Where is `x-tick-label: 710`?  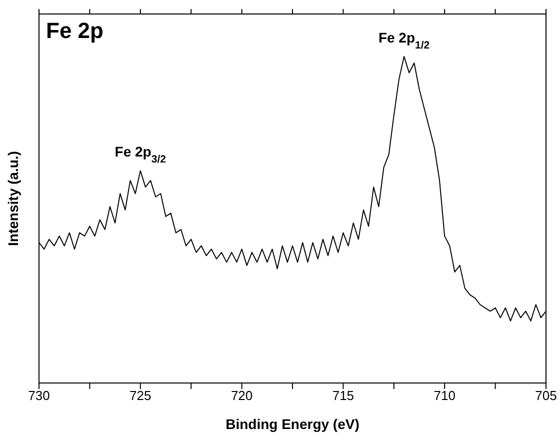
x-tick-label: 710 is located at coordinates (445, 396).